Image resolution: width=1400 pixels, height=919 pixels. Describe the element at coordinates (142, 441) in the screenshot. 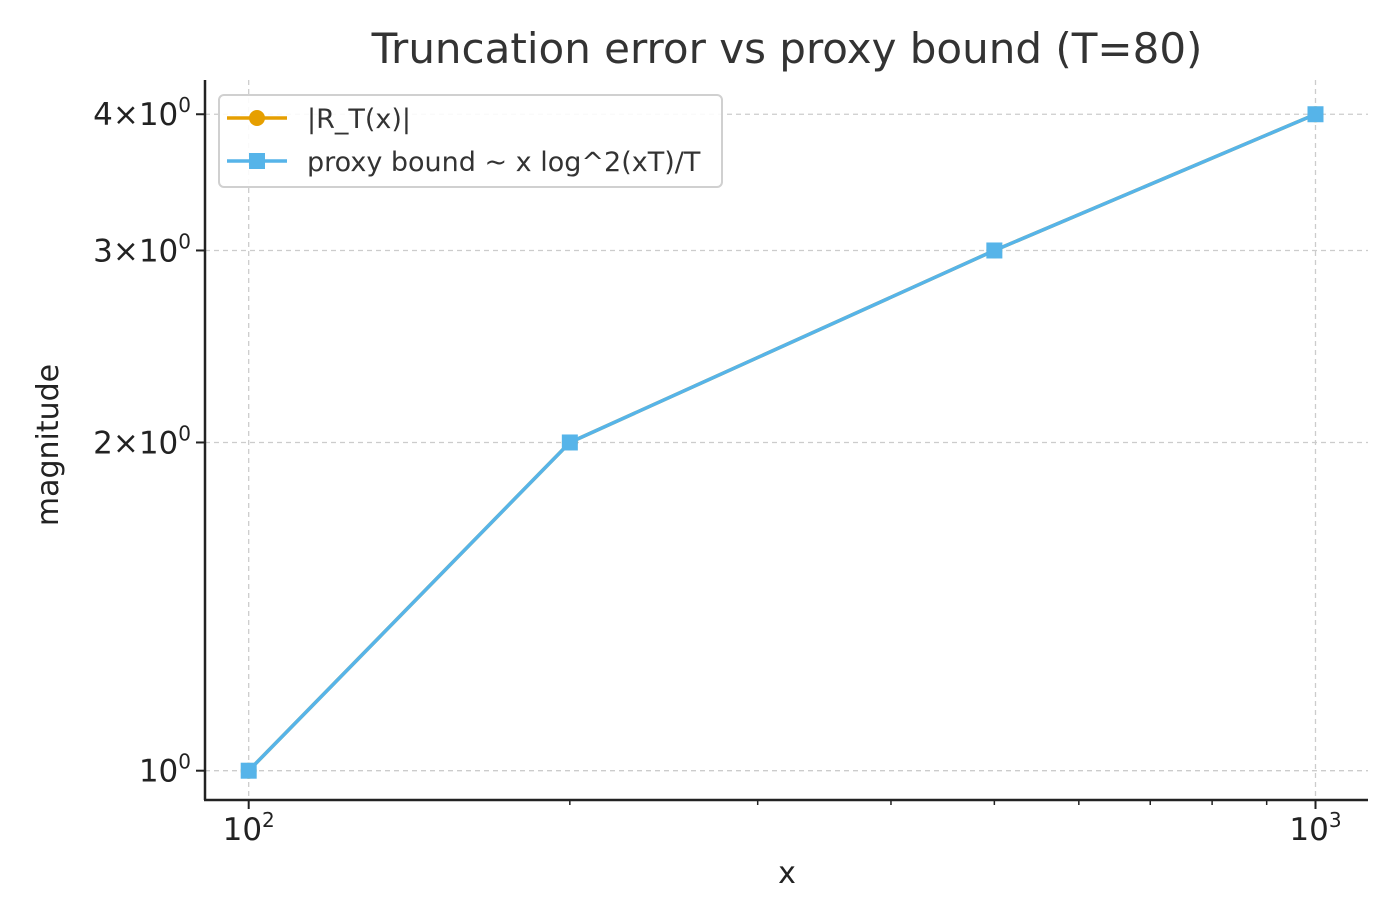

I see `y-tick-label: 2×100` at that location.